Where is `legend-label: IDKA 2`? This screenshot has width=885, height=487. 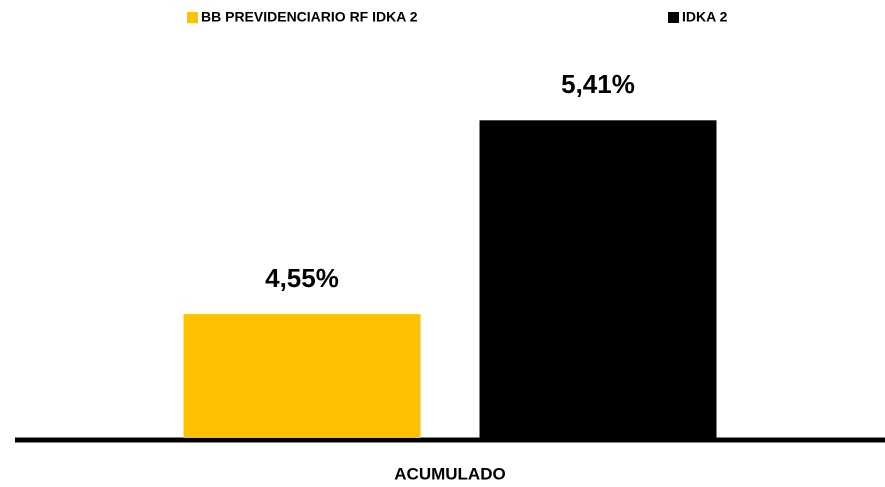
legend-label: IDKA 2 is located at coordinates (705, 17).